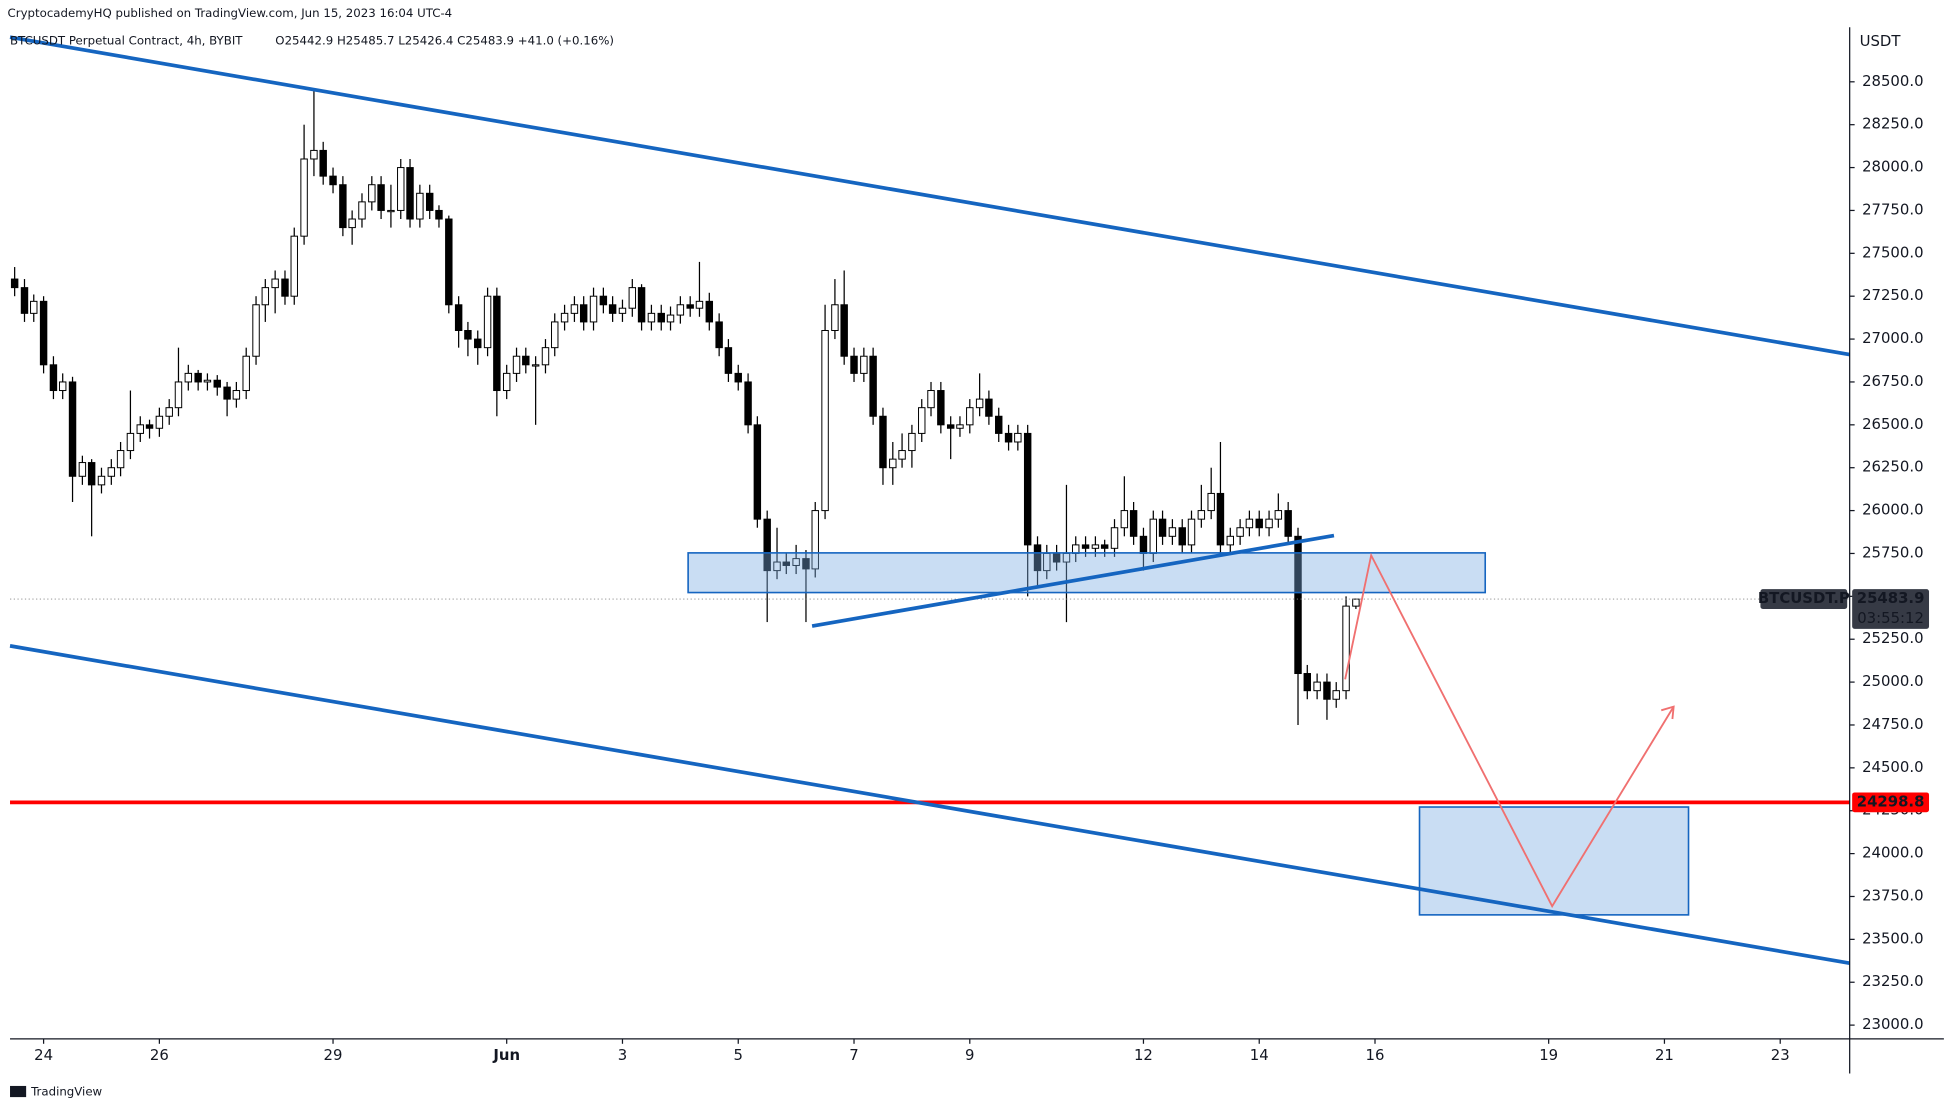 The image size is (1944, 1109). Describe the element at coordinates (1892, 681) in the screenshot. I see `y-tick-label: 25000.0` at that location.